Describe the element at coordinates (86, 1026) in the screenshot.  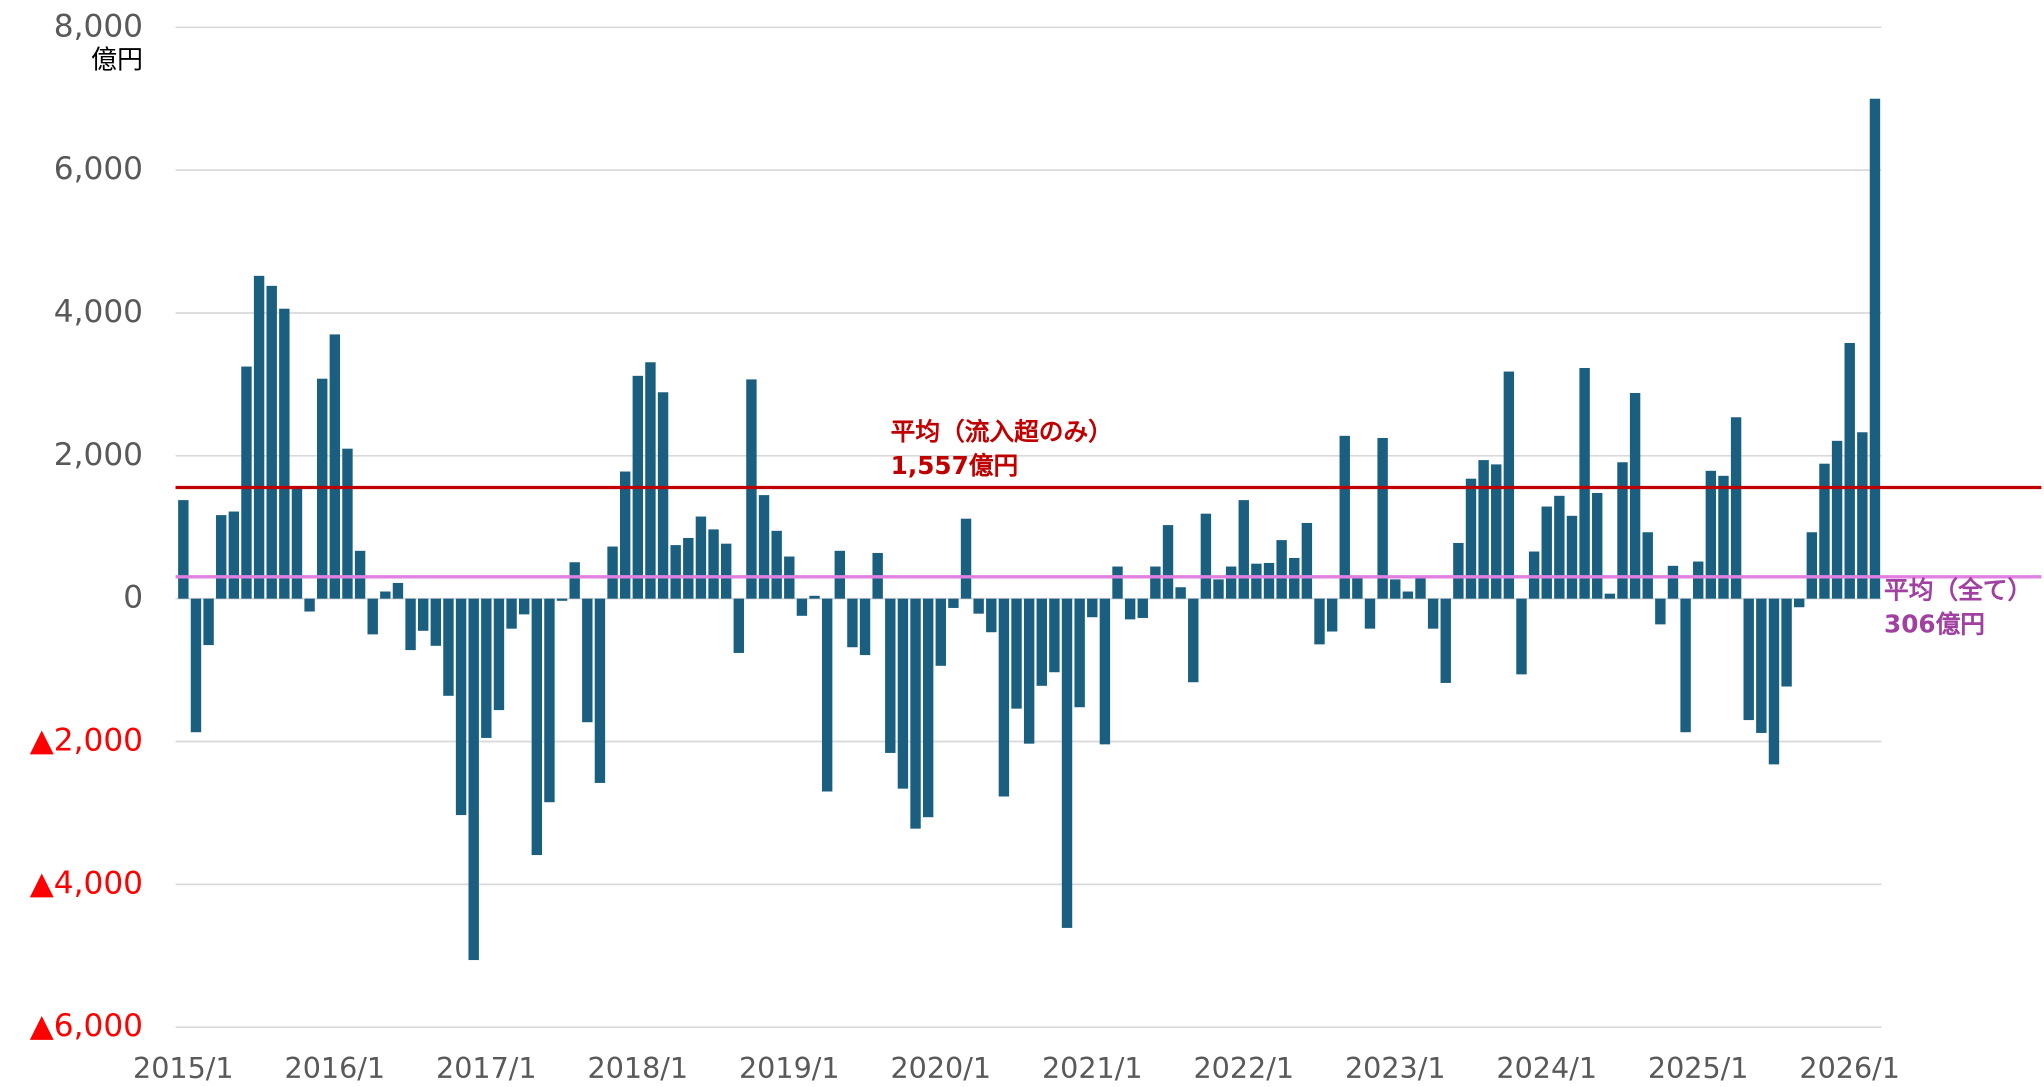
I see `y-tick-label: ▲6,000` at that location.